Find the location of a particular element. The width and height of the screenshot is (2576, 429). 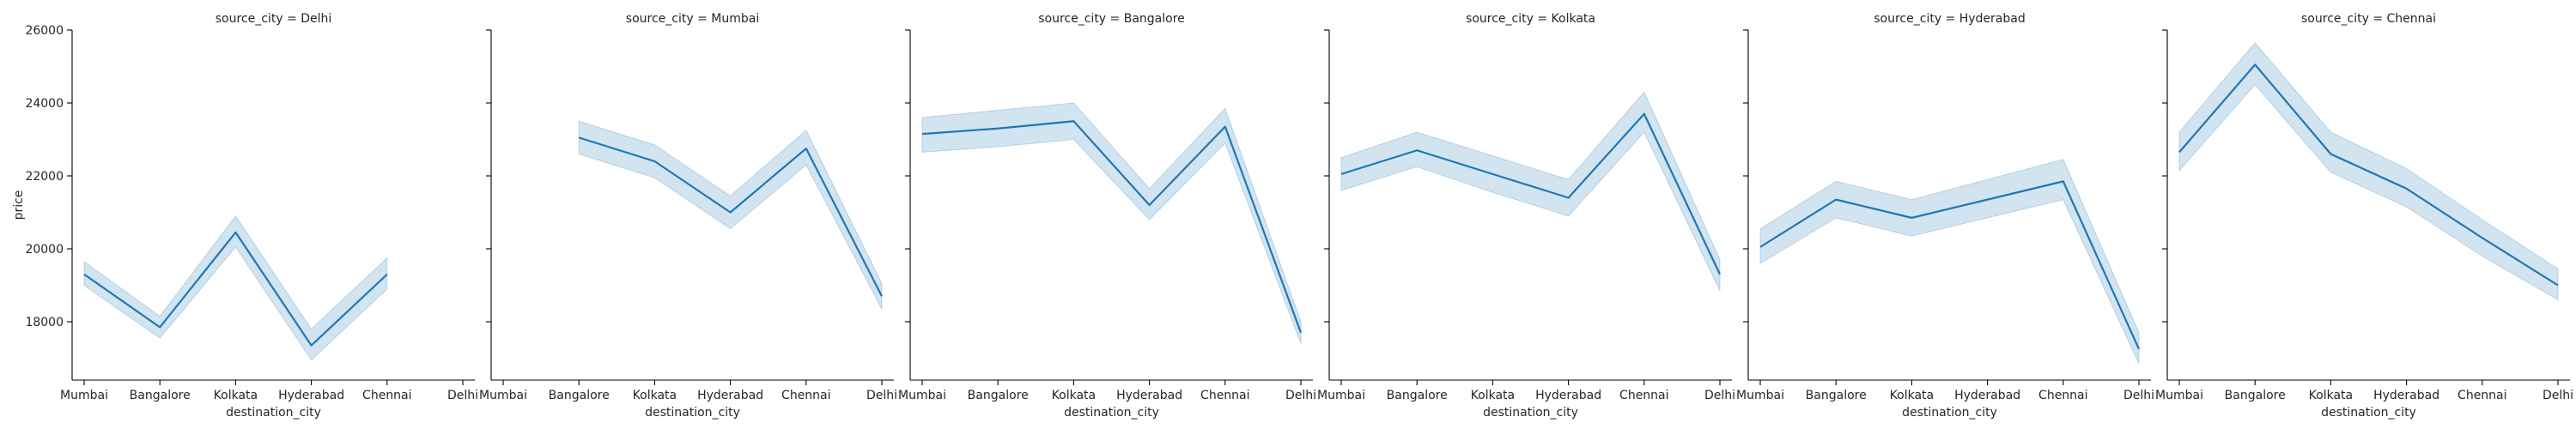

y-axis-label: price is located at coordinates (19, 205).